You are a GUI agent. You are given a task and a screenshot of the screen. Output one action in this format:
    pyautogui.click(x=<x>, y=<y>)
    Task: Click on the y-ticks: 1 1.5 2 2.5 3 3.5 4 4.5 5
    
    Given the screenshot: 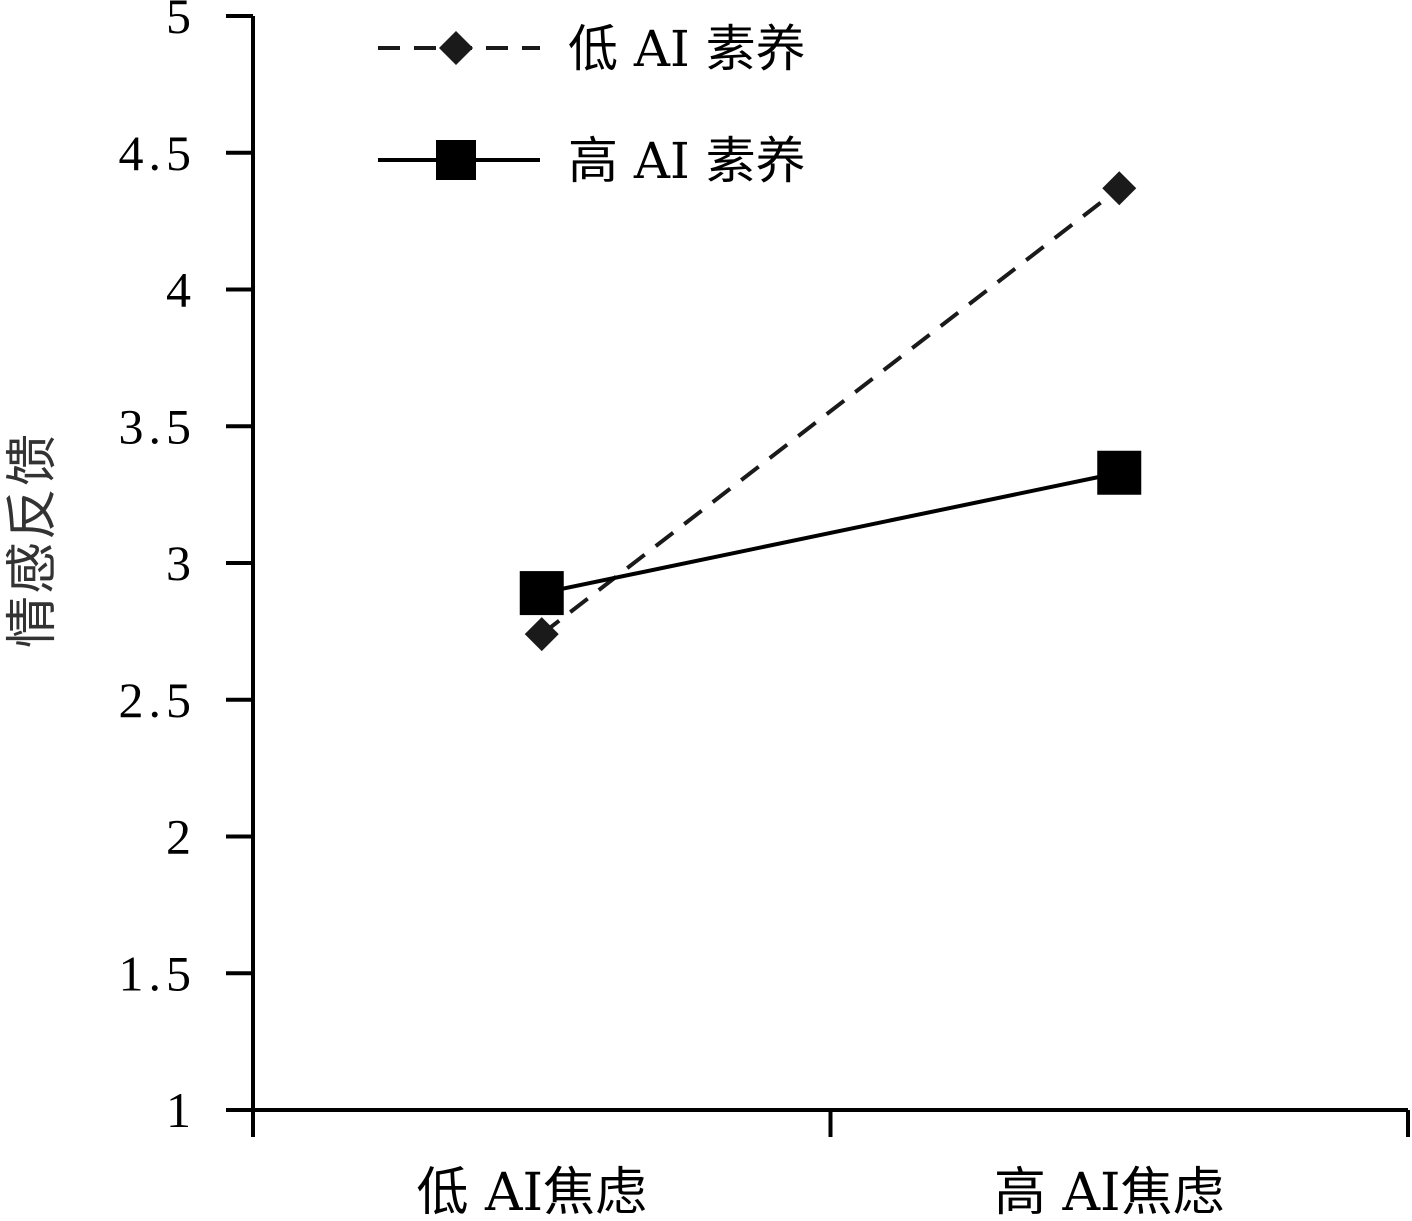 What is the action you would take?
    pyautogui.click(x=186, y=569)
    